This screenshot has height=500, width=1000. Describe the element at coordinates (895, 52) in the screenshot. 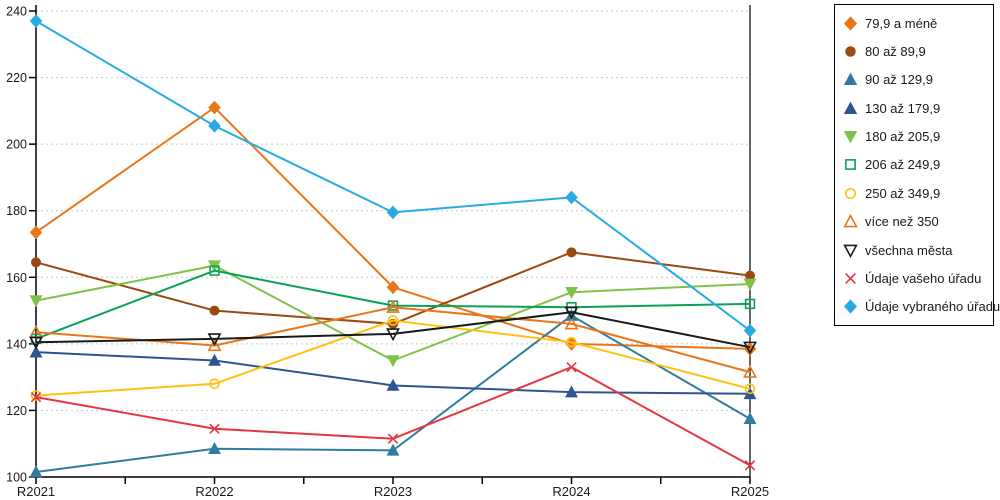

I see `legend-item-label: 80 až 89,9` at that location.